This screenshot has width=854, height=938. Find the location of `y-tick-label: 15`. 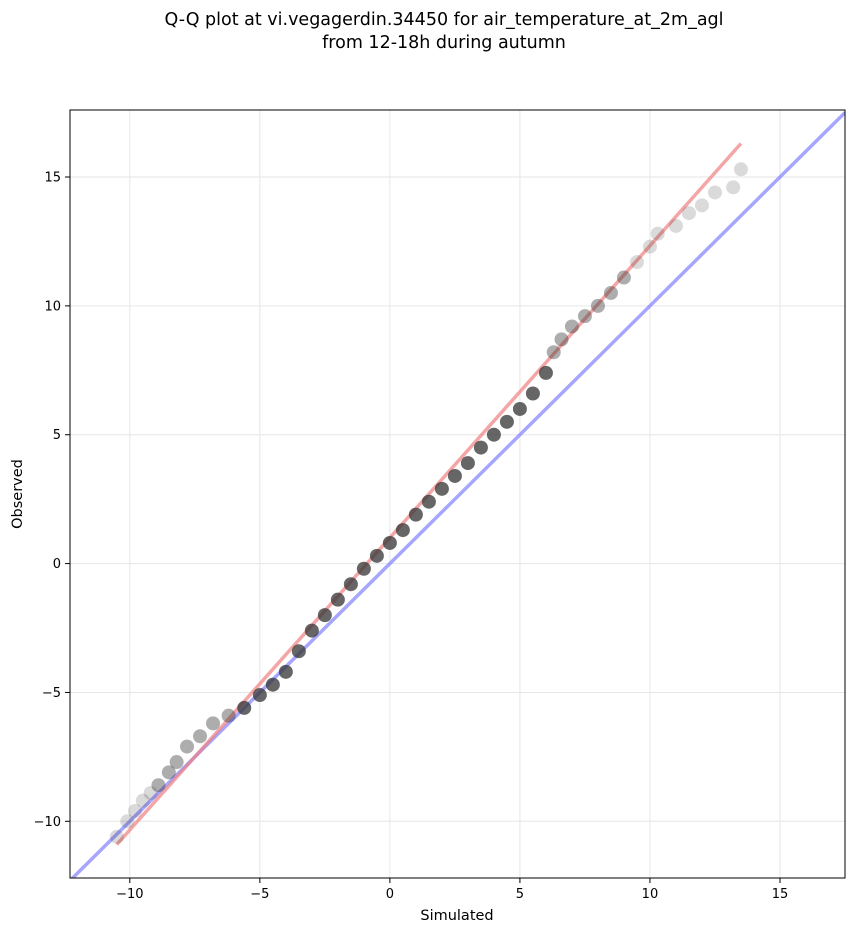

y-tick-label: 15 is located at coordinates (52, 178).